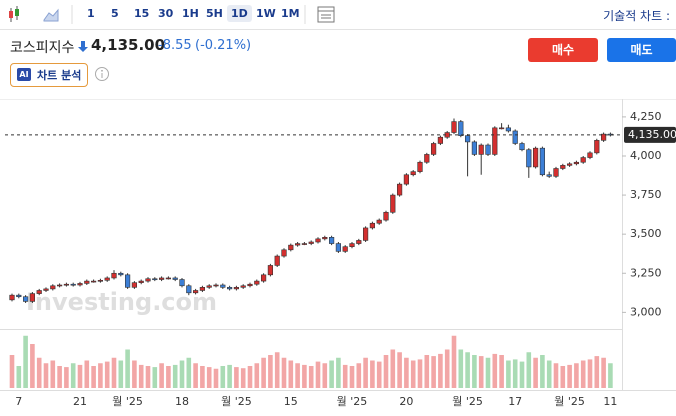 This screenshot has height=416, width=676. What do you see at coordinates (610, 401) in the screenshot?
I see `x-tick-label: 11` at bounding box center [610, 401].